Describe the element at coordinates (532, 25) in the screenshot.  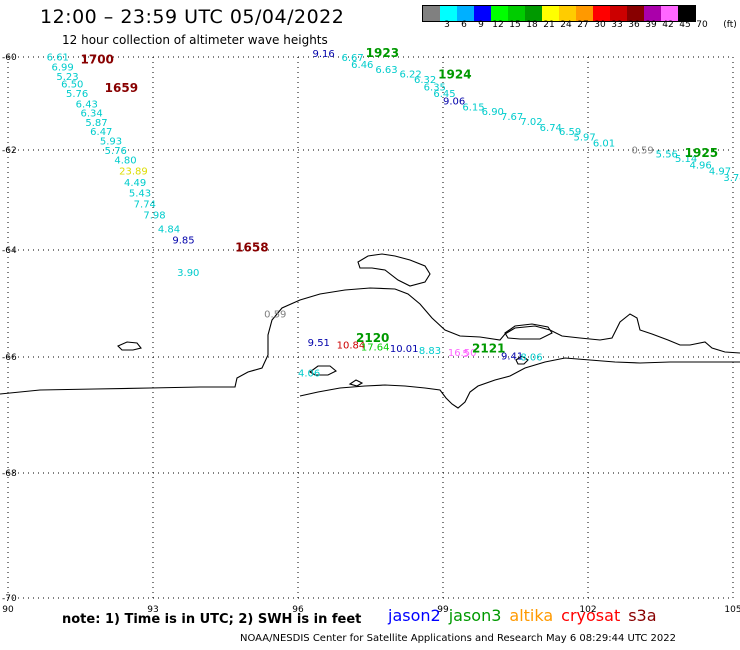
I see `color-scale-label: 18` at that location.